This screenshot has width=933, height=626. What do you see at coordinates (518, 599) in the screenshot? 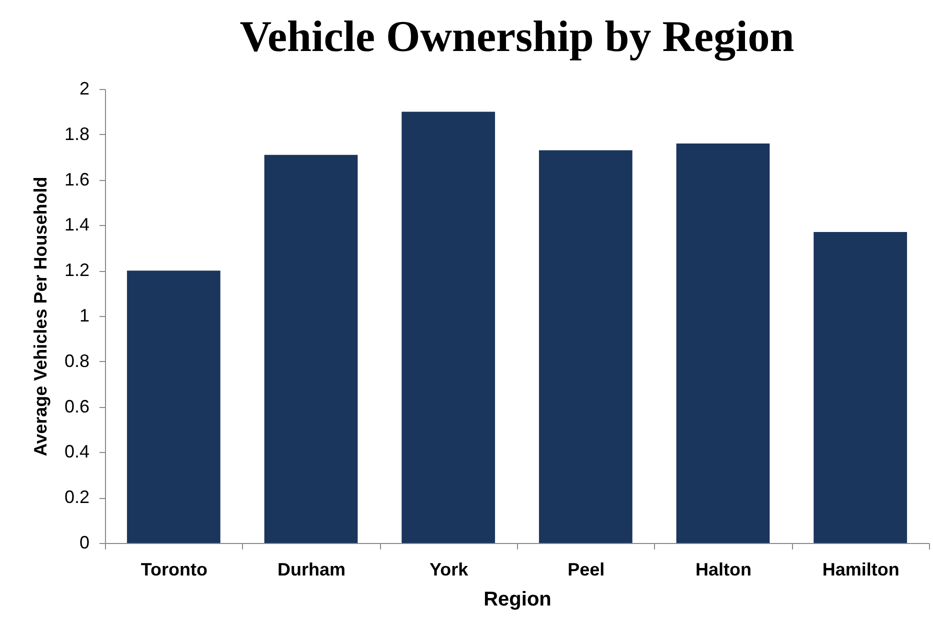
I see `x-axis-title: Region` at bounding box center [518, 599].